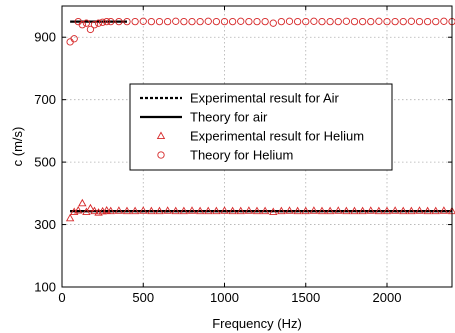  Describe the element at coordinates (61, 297) in the screenshot. I see `x-tick-label: 0` at that location.